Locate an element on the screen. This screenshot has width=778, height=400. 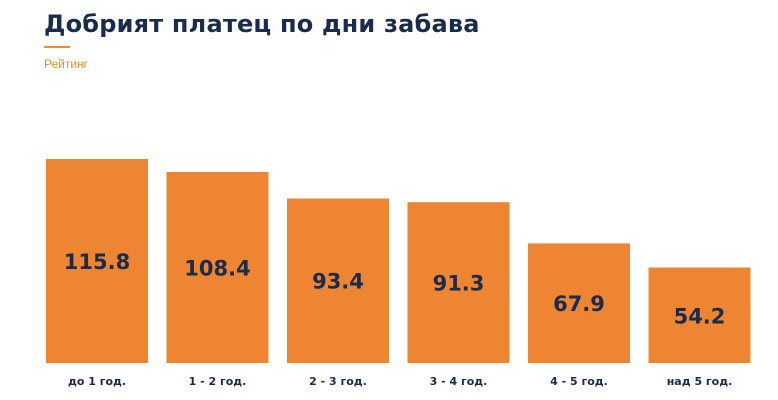
x-tick-label-4: 3 - 4 год. is located at coordinates (459, 381).